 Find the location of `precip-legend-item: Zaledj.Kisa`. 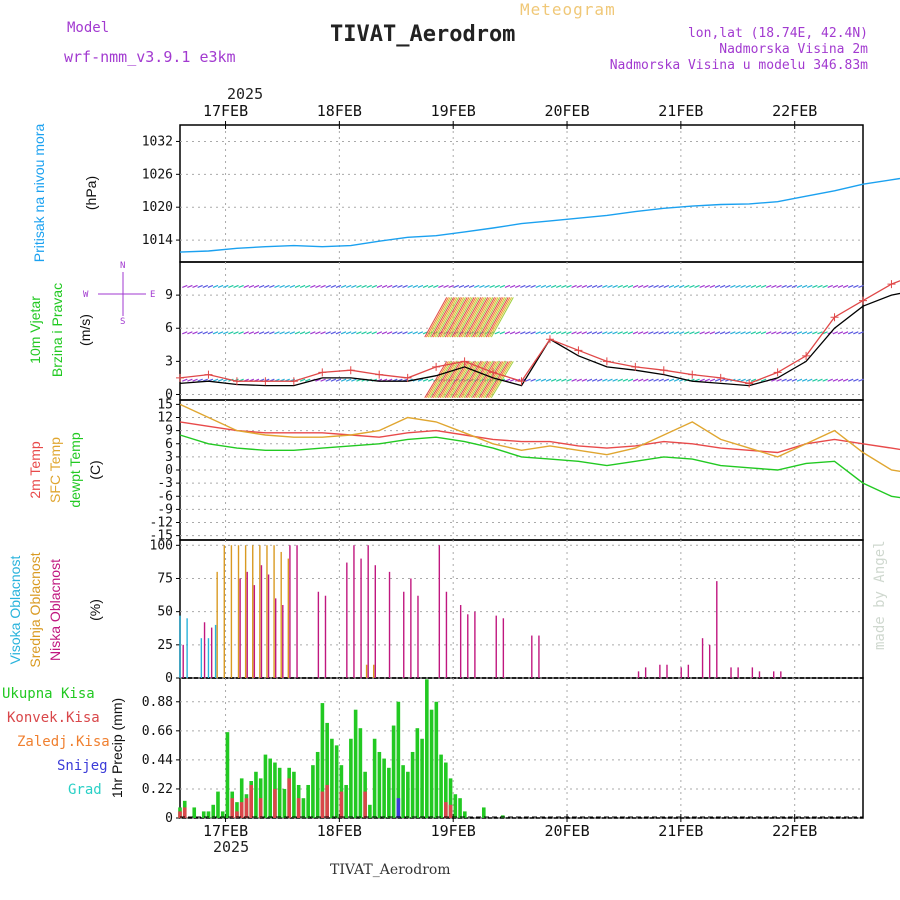

precip-legend-item: Zaledj.Kisa is located at coordinates (63, 742).